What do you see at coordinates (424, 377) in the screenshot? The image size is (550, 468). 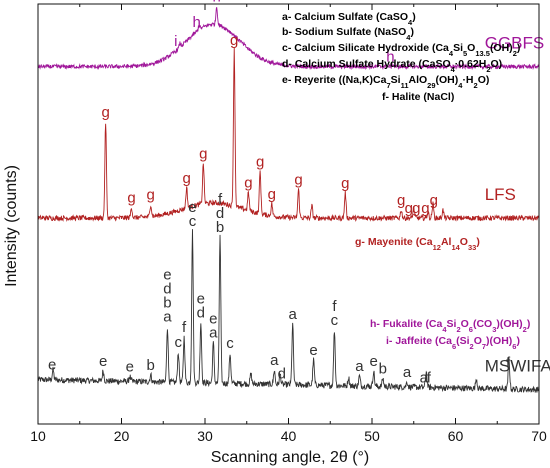 I see `peak-label-mswifa-21-0: a` at bounding box center [424, 377].